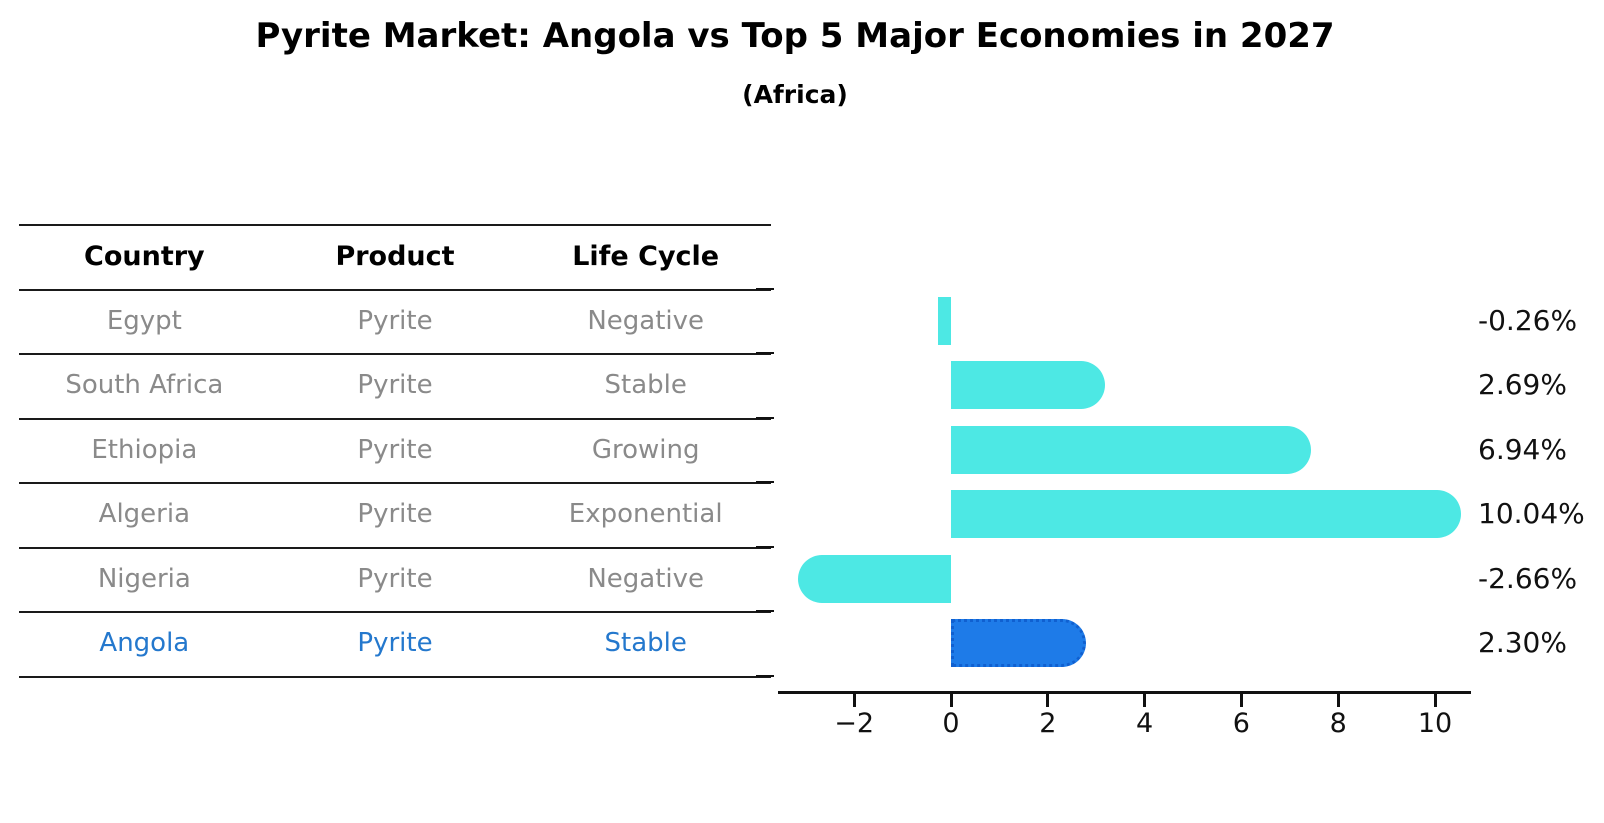  What do you see at coordinates (144, 643) in the screenshot?
I see `table-cell: Angola` at bounding box center [144, 643].